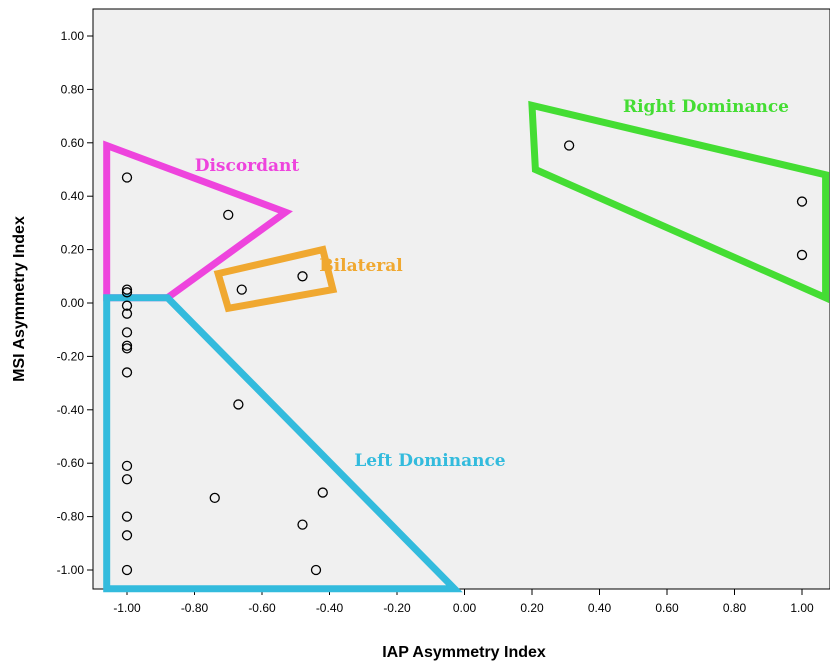  I want to click on left-dominance-label: Left Dominance, so click(429, 461).